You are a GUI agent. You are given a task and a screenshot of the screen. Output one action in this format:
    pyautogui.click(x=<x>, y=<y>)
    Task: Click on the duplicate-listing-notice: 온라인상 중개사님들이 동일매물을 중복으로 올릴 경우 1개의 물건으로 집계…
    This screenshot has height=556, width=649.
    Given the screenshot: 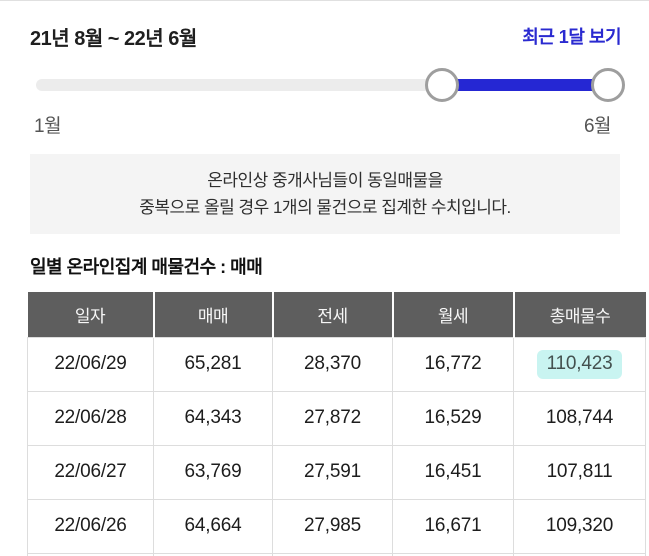 What is the action you would take?
    pyautogui.click(x=325, y=194)
    